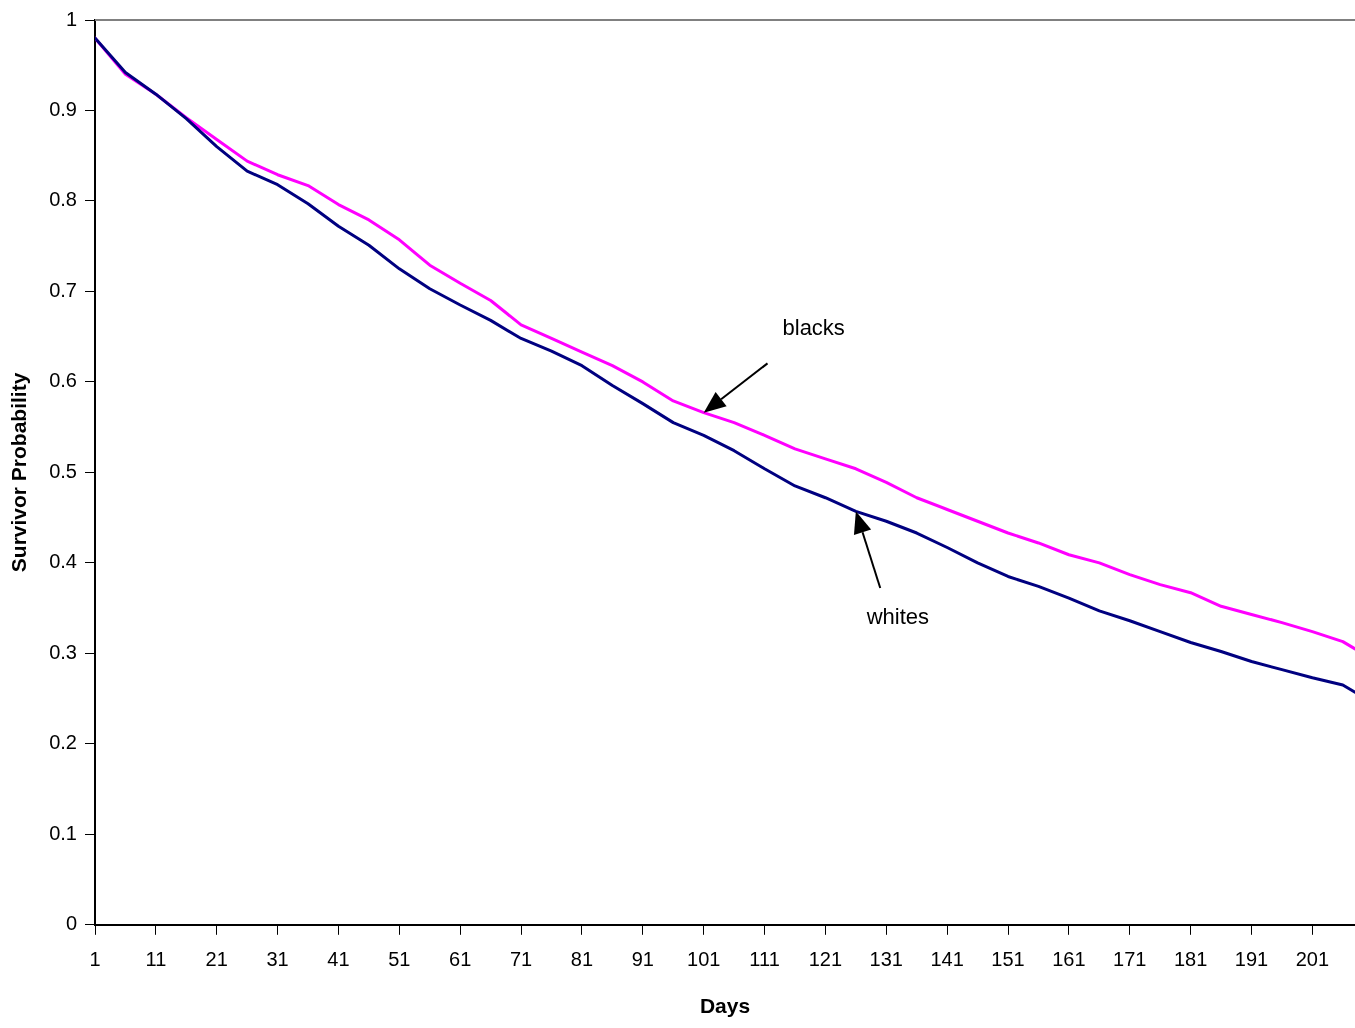  What do you see at coordinates (63, 380) in the screenshot?
I see `y-tick-label: 0.6` at bounding box center [63, 380].